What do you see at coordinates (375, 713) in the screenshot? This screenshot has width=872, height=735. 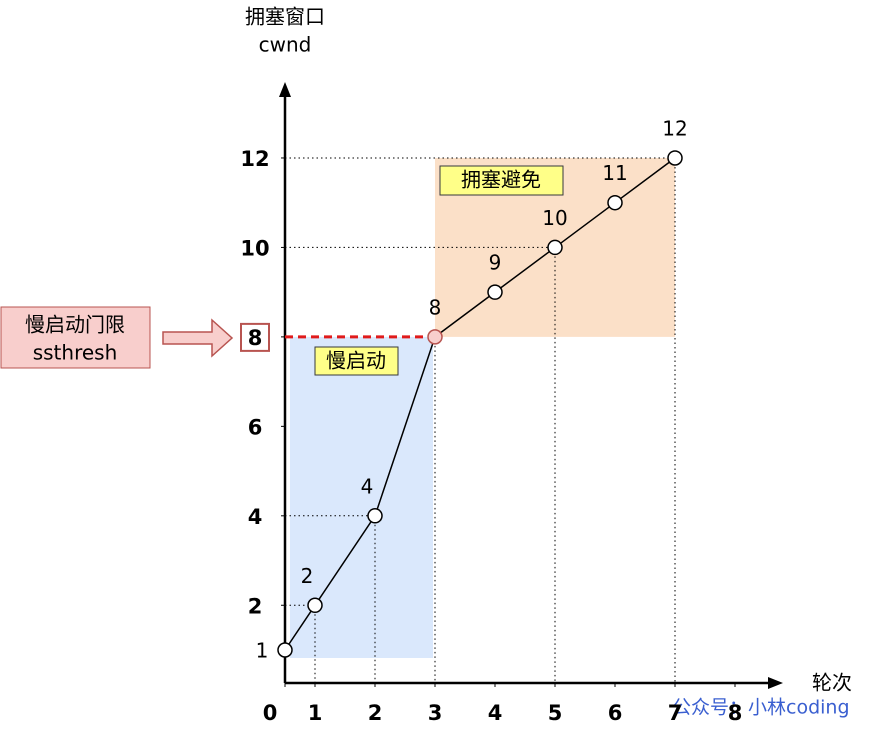 I see `x-tick-label: 2` at bounding box center [375, 713].